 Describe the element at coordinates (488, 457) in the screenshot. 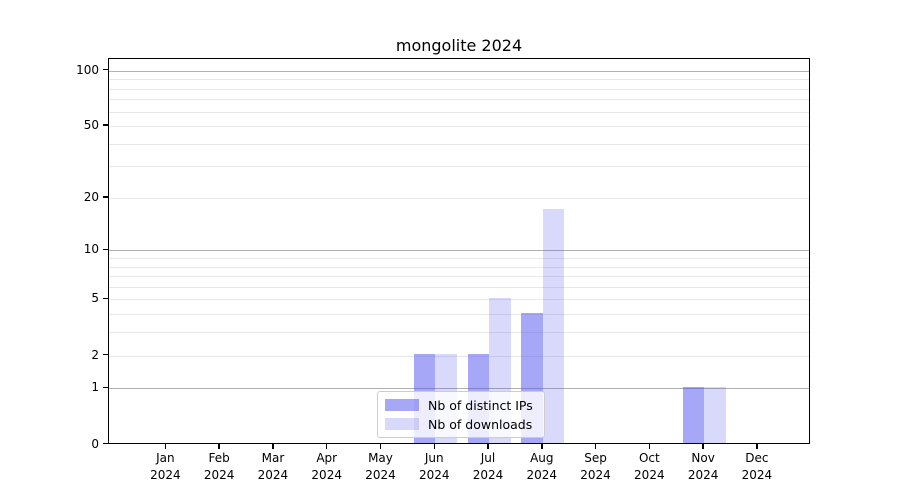

I see `x-tick-month: Jul` at that location.